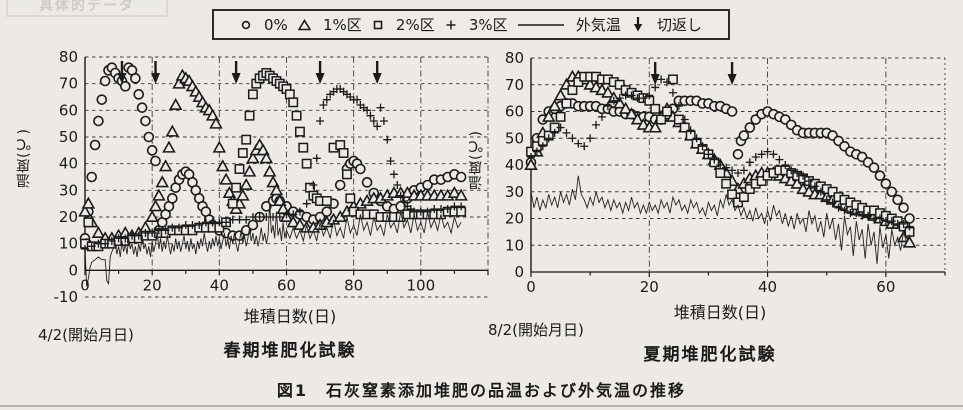  What do you see at coordinates (66, 297) in the screenshot?
I see `y-tick-label: -10` at bounding box center [66, 297].